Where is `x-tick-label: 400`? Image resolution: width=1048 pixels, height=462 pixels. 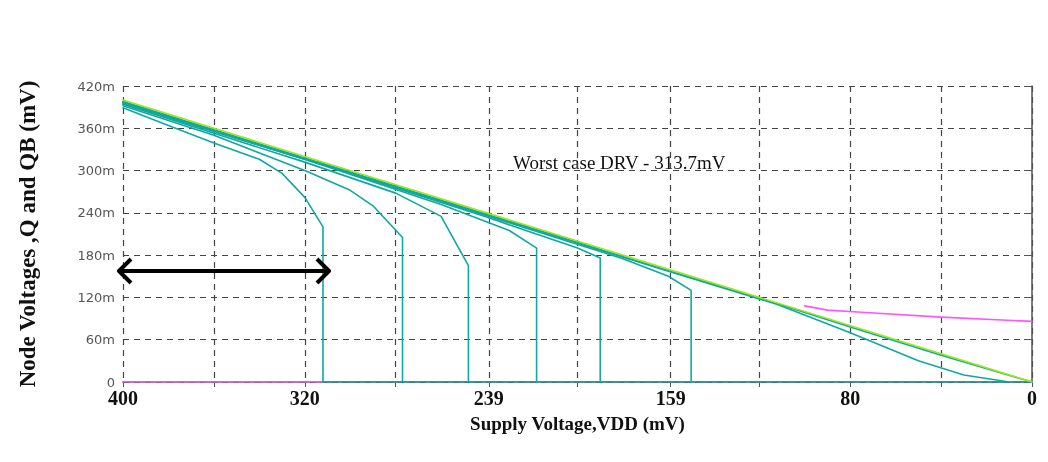 x-tick-label: 400 is located at coordinates (123, 398).